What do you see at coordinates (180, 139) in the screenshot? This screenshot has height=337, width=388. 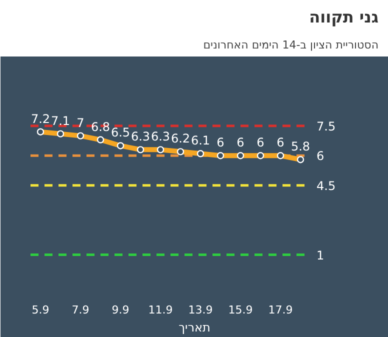 I see `data-label: 6.2` at bounding box center [180, 139].